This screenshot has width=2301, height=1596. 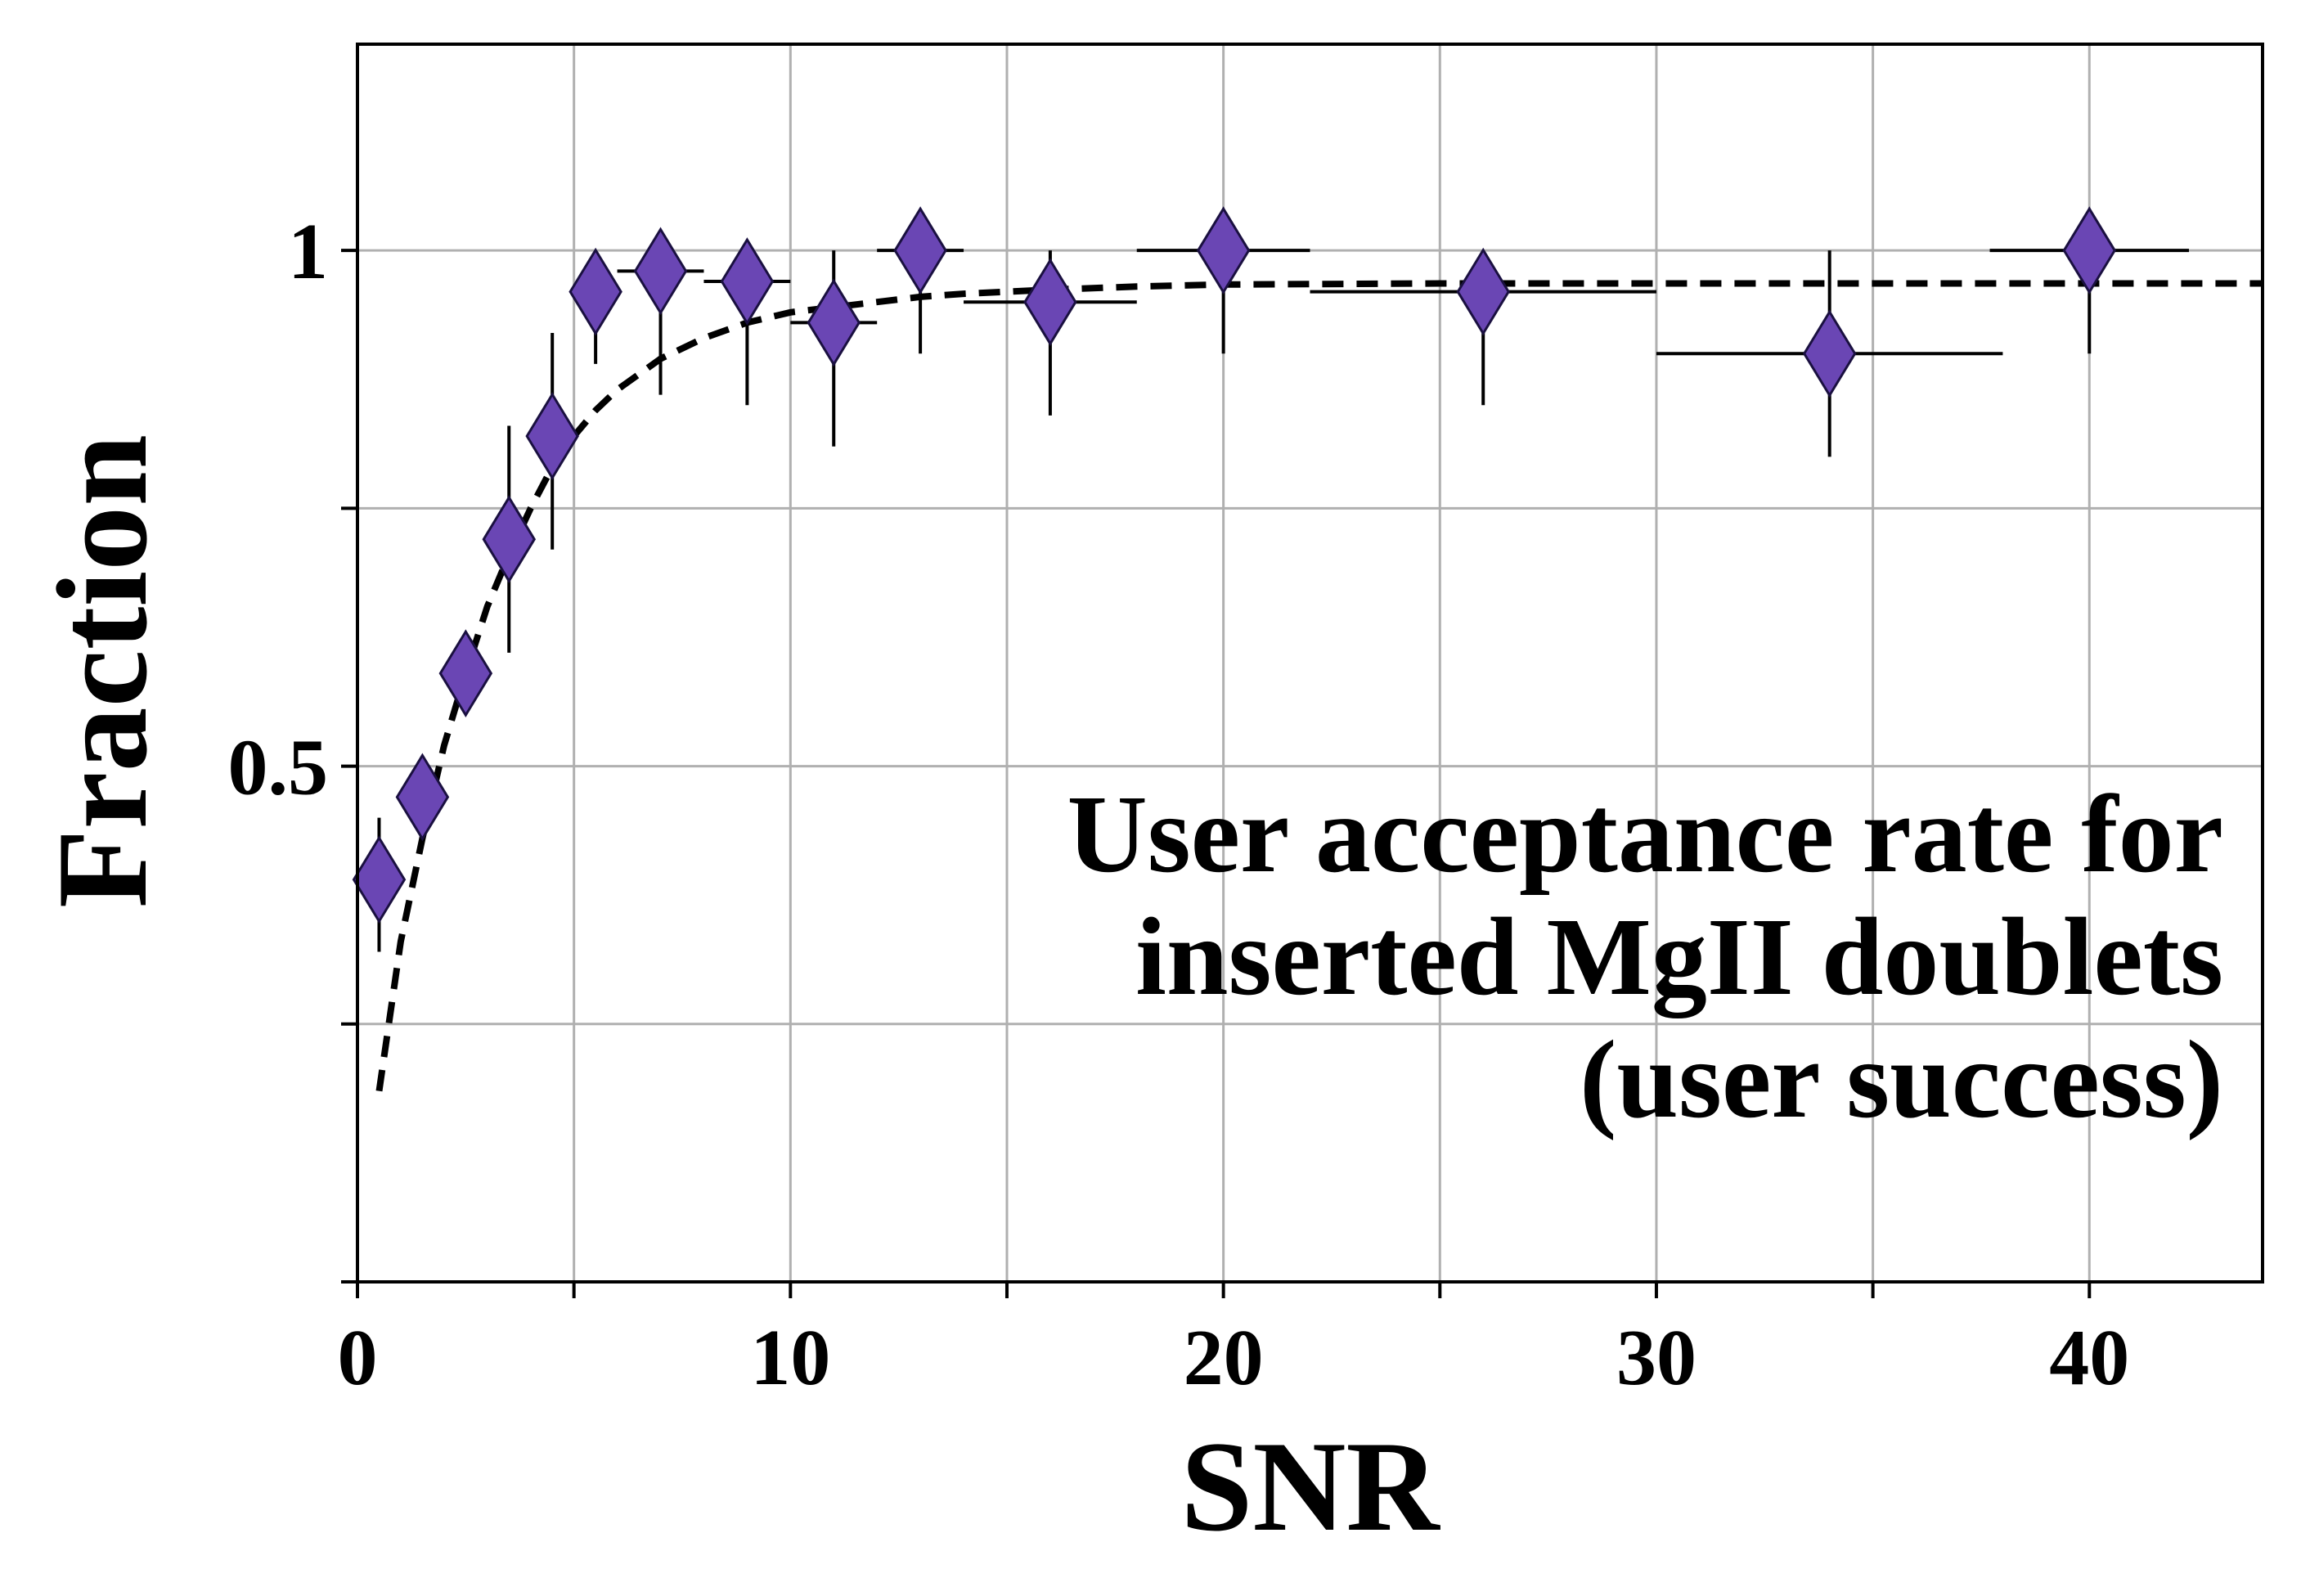 I want to click on y-tick-label: 0.5, so click(x=278, y=768).